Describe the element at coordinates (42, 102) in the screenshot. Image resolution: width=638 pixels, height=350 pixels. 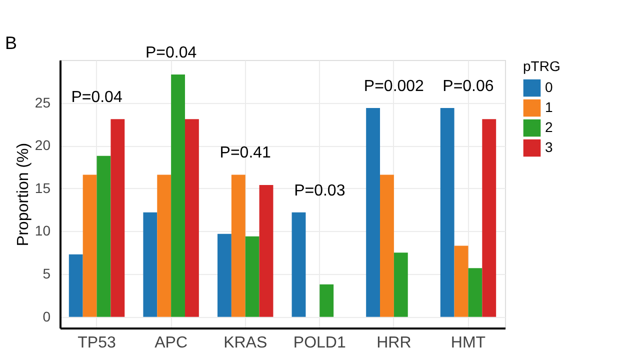
I see `y-tick-label: 25` at that location.